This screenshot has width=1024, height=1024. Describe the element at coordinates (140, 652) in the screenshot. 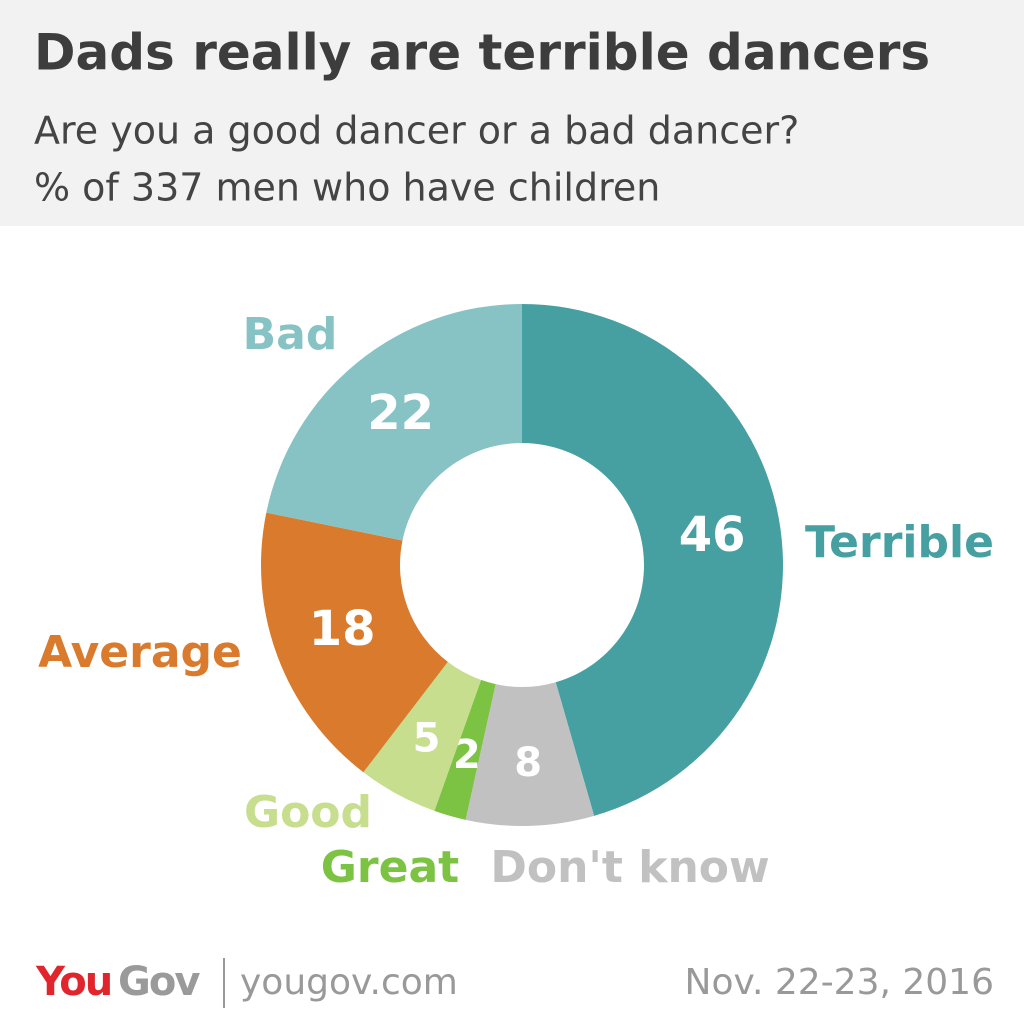

I see `category-label: Average` at that location.